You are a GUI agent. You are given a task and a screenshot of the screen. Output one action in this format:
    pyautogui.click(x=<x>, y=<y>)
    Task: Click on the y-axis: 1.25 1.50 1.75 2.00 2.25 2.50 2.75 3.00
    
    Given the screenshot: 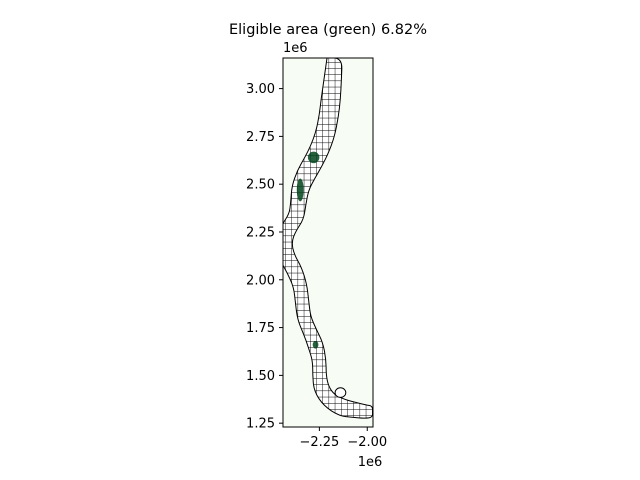 What is the action you would take?
    pyautogui.click(x=264, y=257)
    